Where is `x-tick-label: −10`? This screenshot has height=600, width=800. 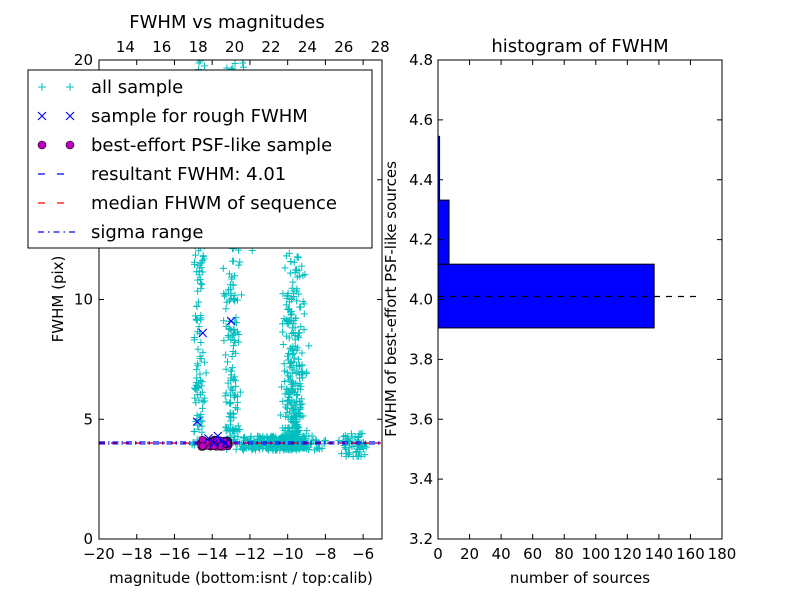 x-tick-label: −10 is located at coordinates (288, 554).